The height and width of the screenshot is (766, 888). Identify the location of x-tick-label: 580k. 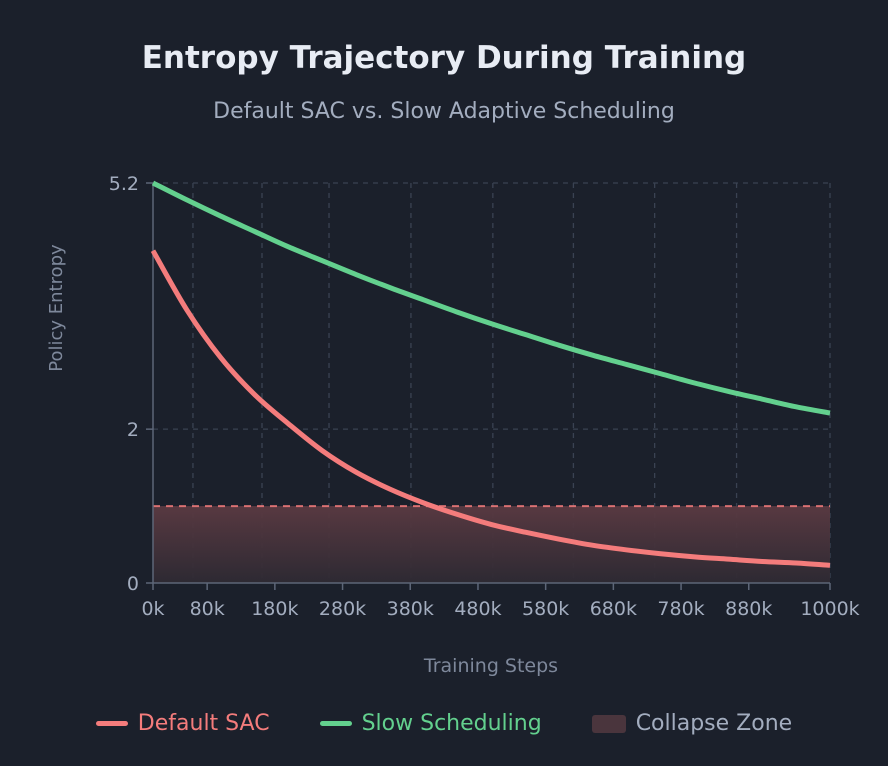
(545, 609).